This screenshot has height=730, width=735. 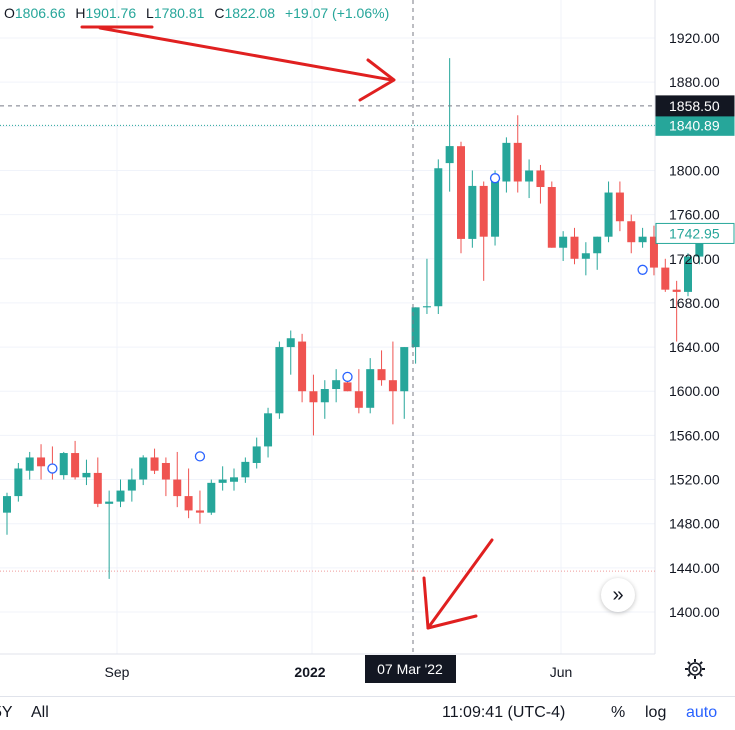 What do you see at coordinates (656, 712) in the screenshot?
I see `log-scale-button: log` at bounding box center [656, 712].